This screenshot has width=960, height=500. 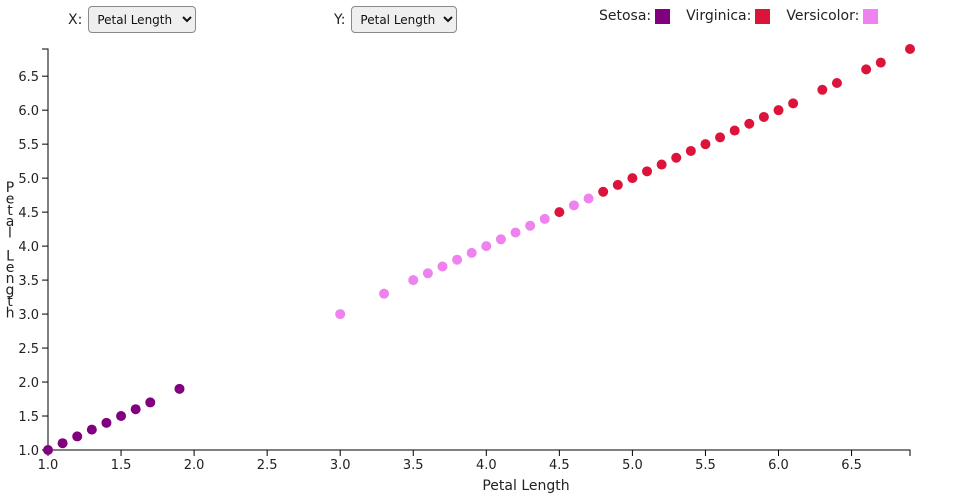 I want to click on x-tick-label: 5.5, so click(x=705, y=465).